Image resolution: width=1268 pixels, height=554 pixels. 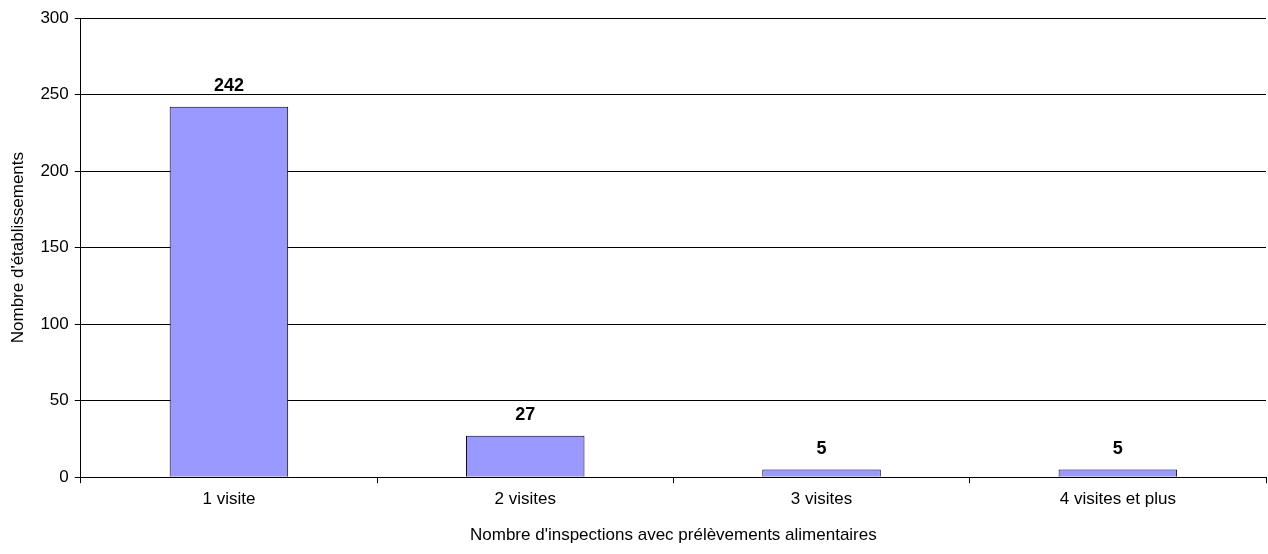 I want to click on x-tick-label: 3 visites, so click(x=821, y=499).